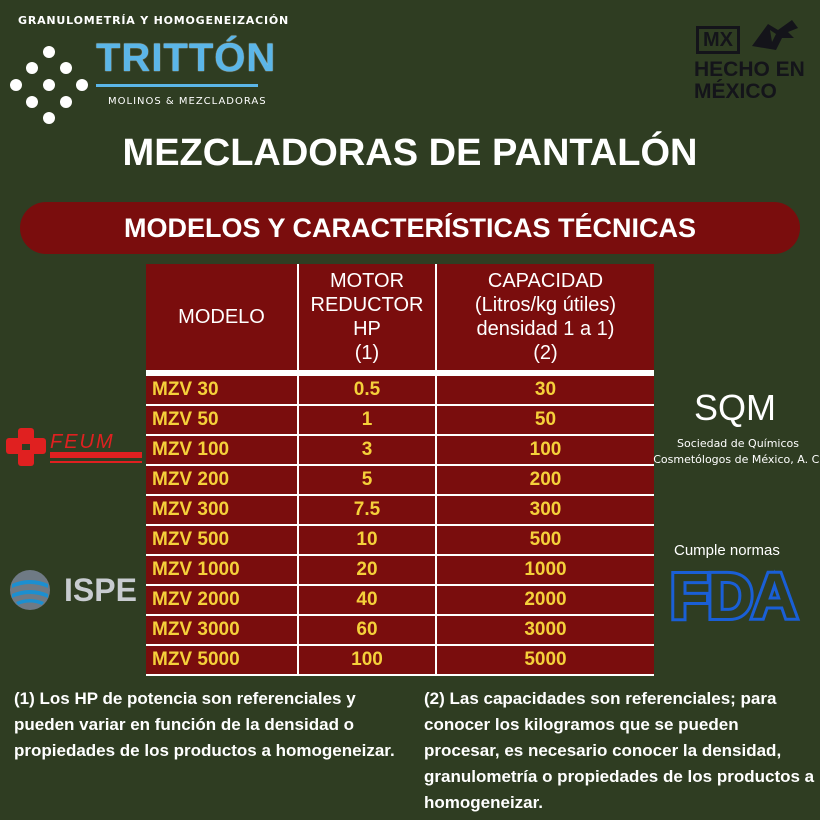 The width and height of the screenshot is (820, 820). Describe the element at coordinates (222, 630) in the screenshot. I see `model-cell: MZV 3000` at that location.